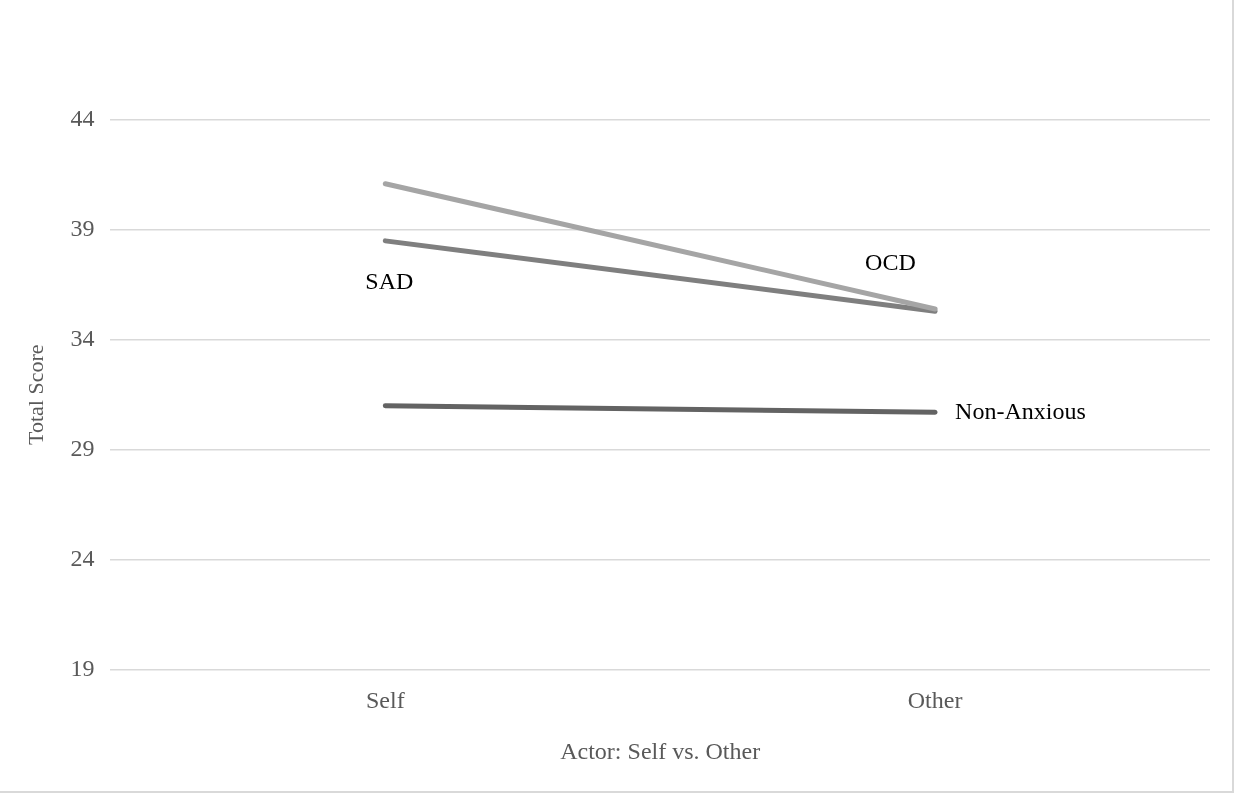 This screenshot has width=1236, height=795. I want to click on y-tick-label: 34, so click(82, 338).